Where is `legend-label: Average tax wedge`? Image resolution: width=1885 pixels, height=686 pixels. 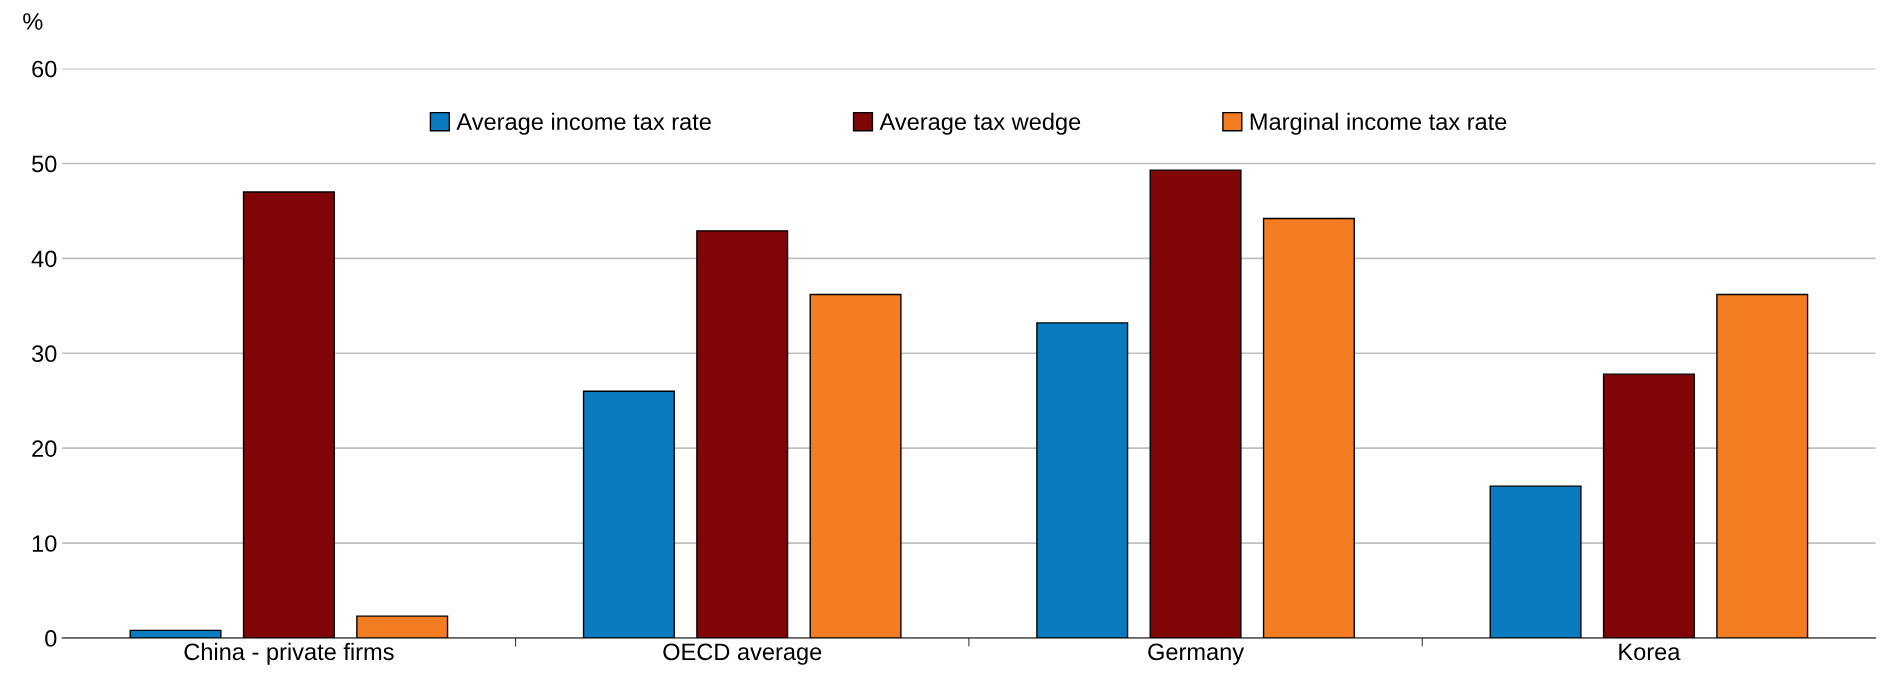
legend-label: Average tax wedge is located at coordinates (980, 123).